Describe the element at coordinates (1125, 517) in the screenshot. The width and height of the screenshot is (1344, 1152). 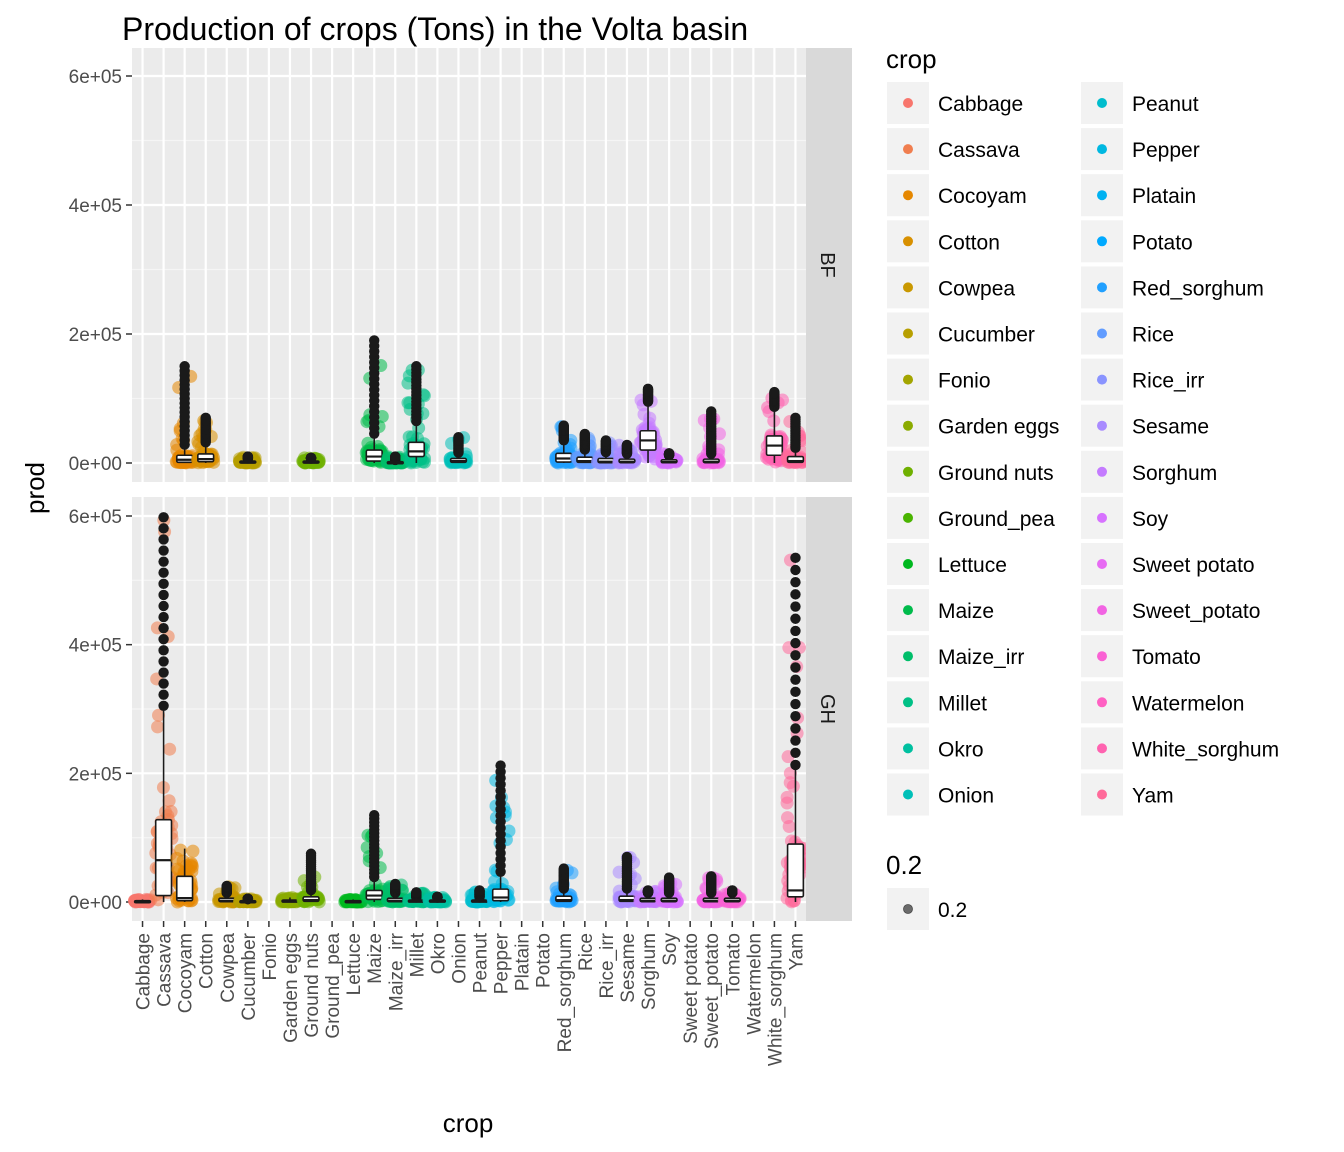
I see `legend-item: Soy` at that location.